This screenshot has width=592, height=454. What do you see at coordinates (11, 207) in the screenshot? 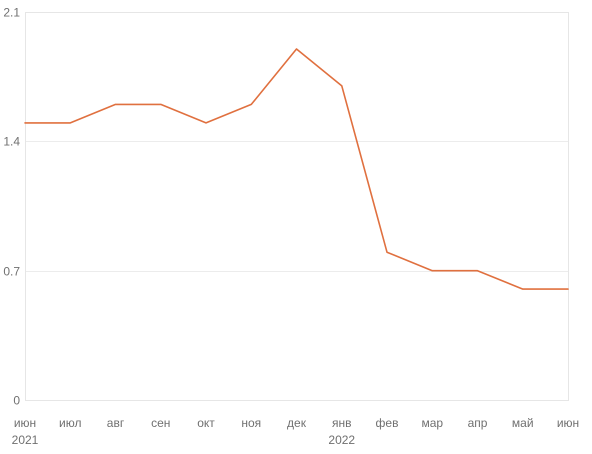
I see `y-axis: 0 0.7 1.4 2.1` at bounding box center [11, 207].